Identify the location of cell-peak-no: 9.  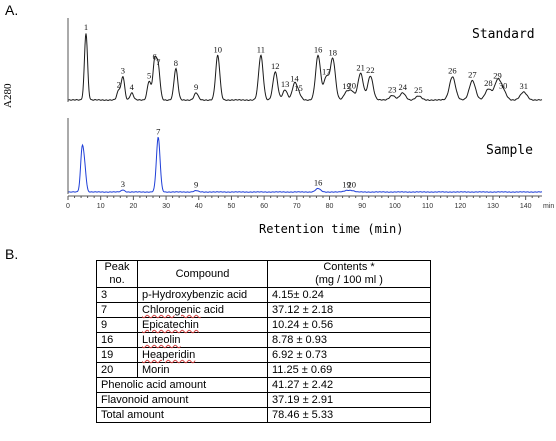
(117, 325).